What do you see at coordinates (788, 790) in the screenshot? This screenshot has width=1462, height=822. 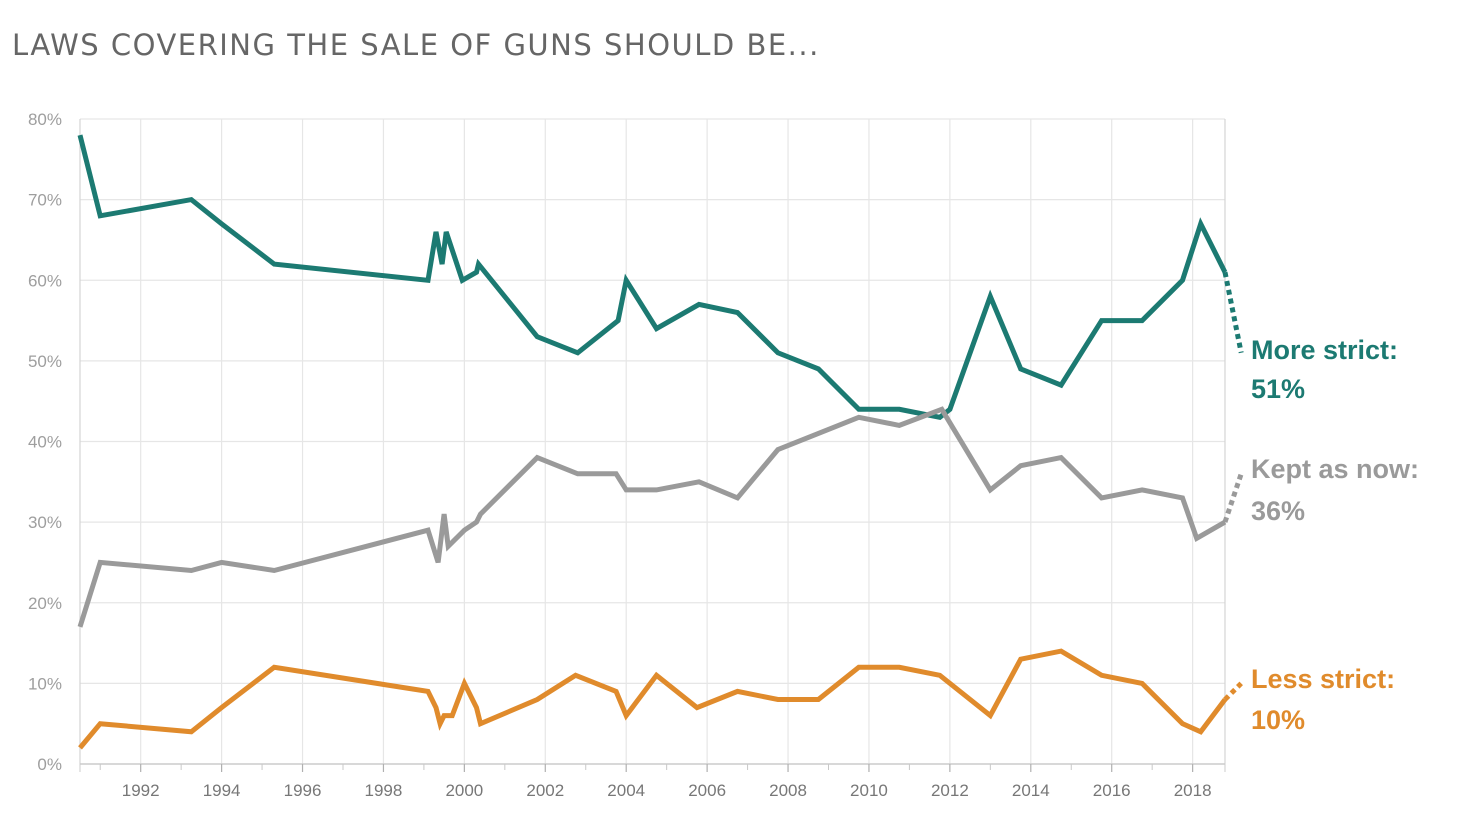 I see `x-tick-label: 2008` at bounding box center [788, 790].